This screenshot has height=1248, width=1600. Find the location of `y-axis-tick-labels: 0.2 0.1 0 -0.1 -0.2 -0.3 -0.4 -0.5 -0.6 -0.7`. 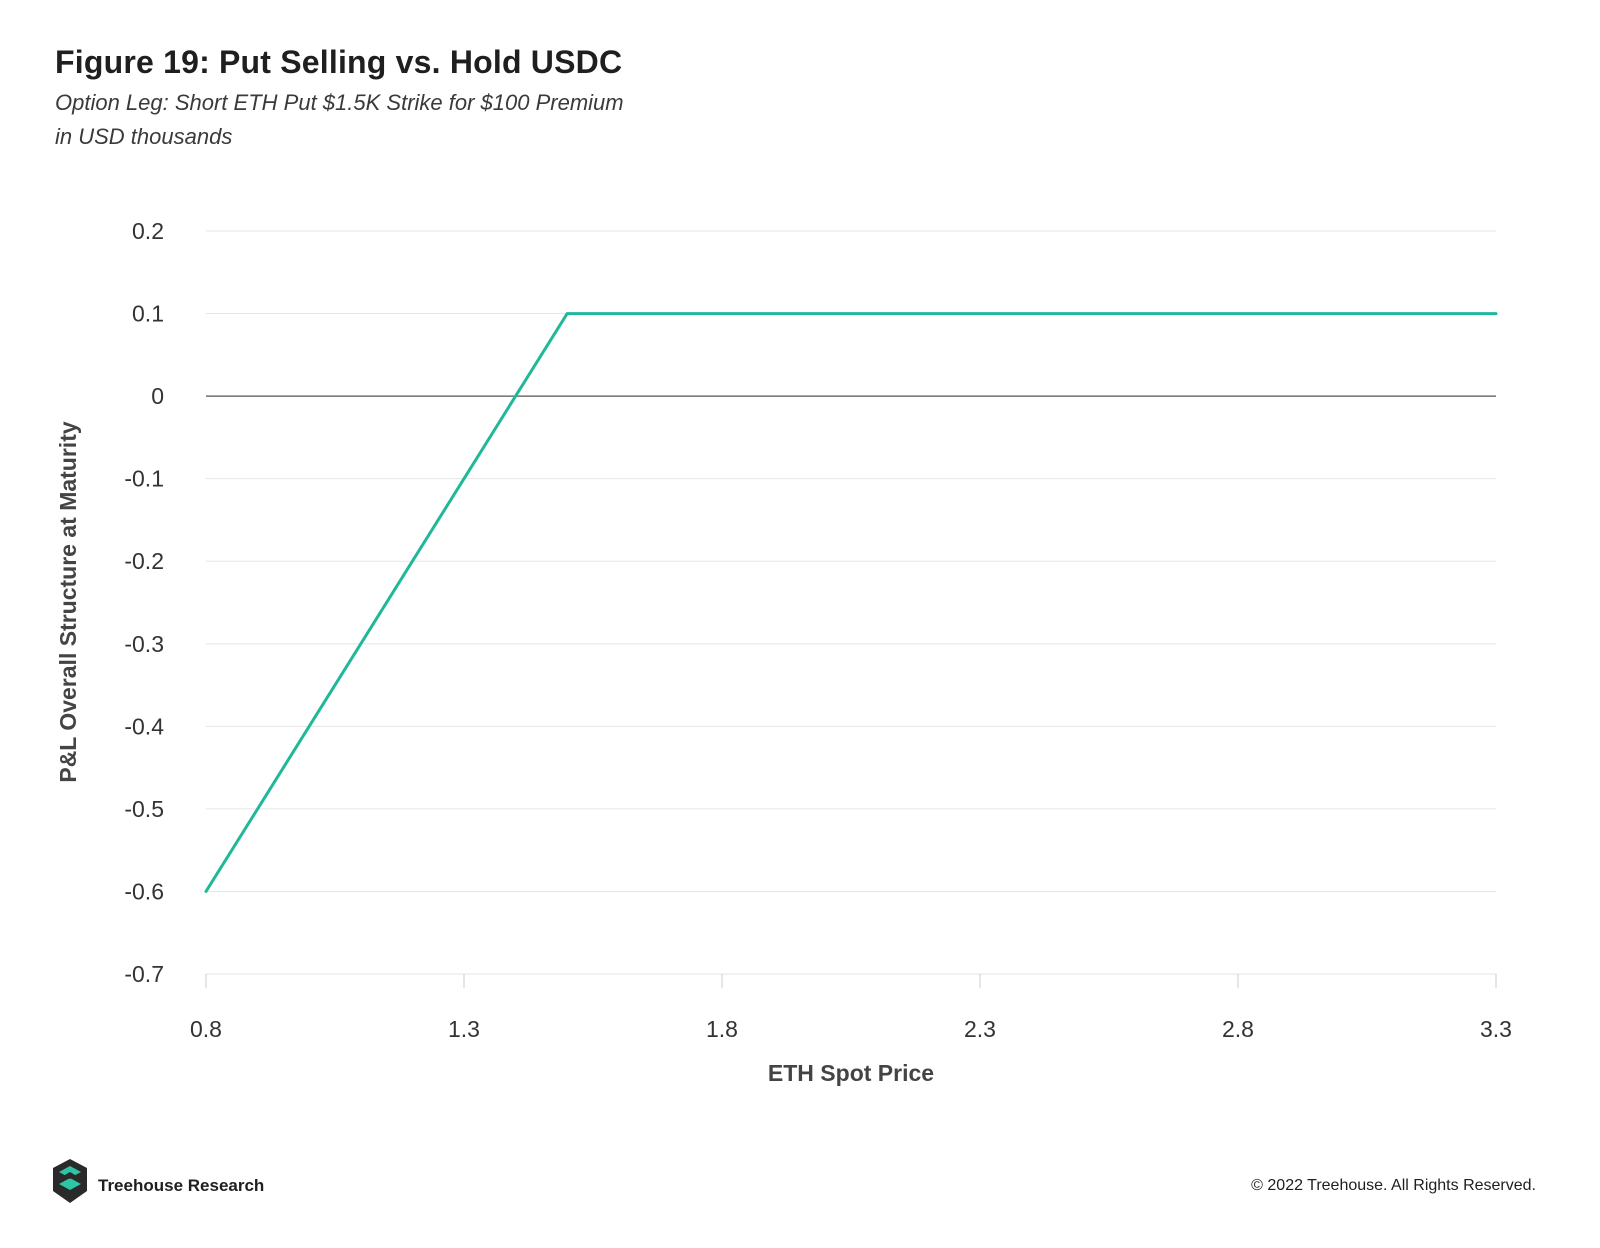

y-axis-tick-labels: 0.2 0.1 0 -0.1 -0.2 -0.3 -0.4 -0.5 -0.6 -0.7 is located at coordinates (144, 602).